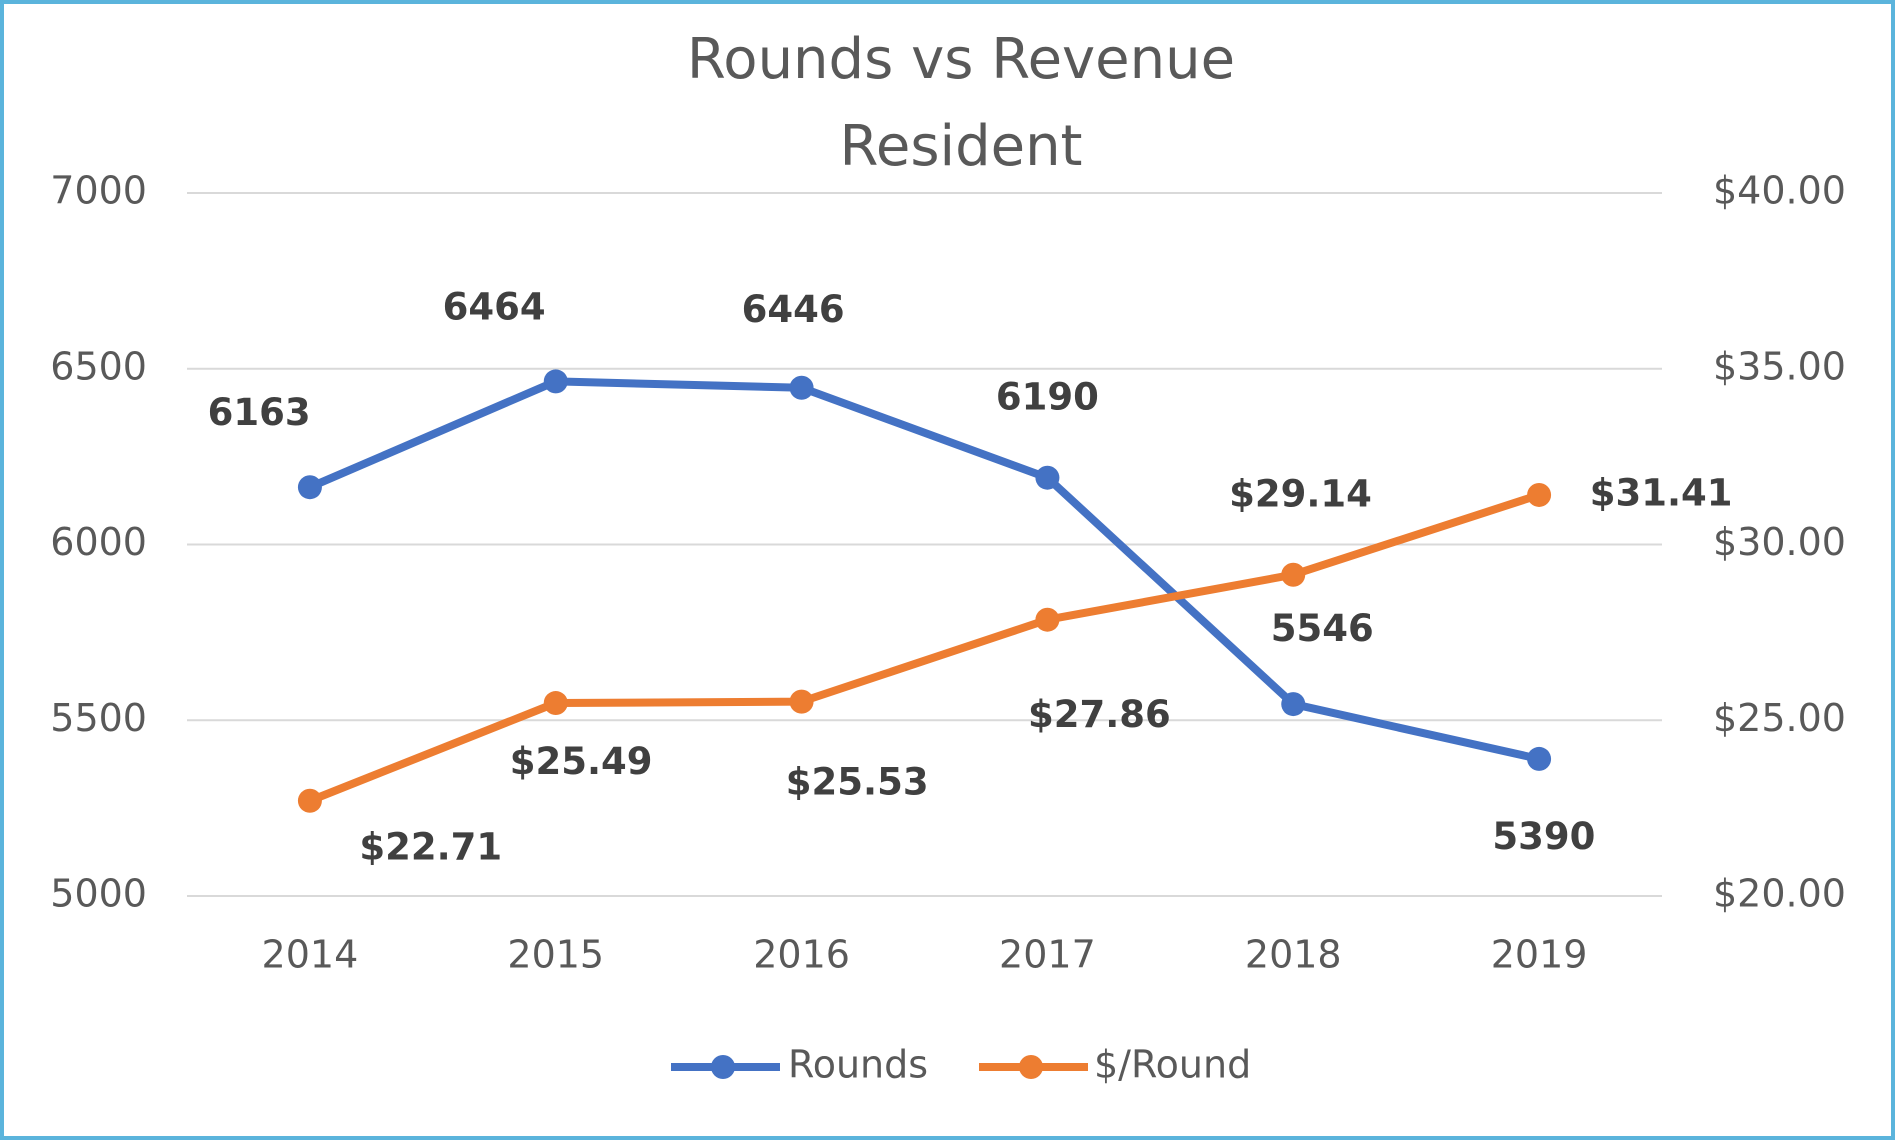  Describe the element at coordinates (1543, 836) in the screenshot. I see `data-label: 5390` at that location.